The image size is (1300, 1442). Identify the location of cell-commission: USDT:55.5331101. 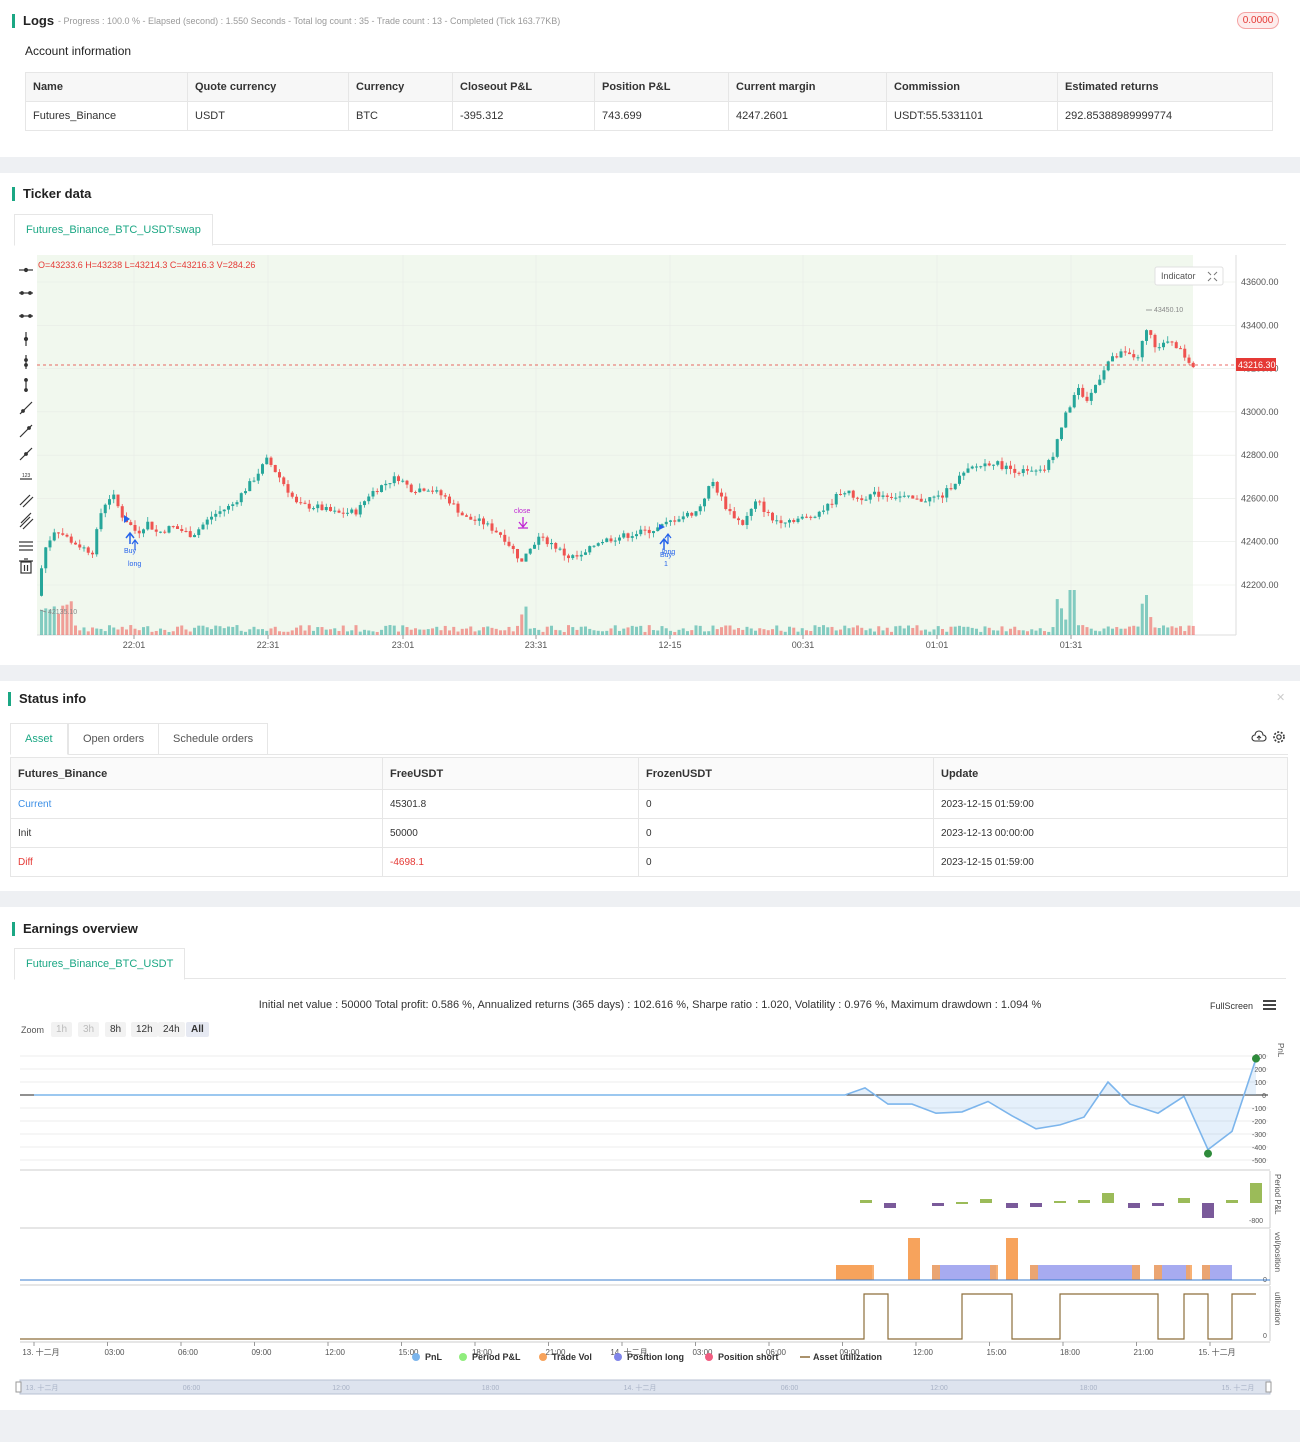
(972, 116).